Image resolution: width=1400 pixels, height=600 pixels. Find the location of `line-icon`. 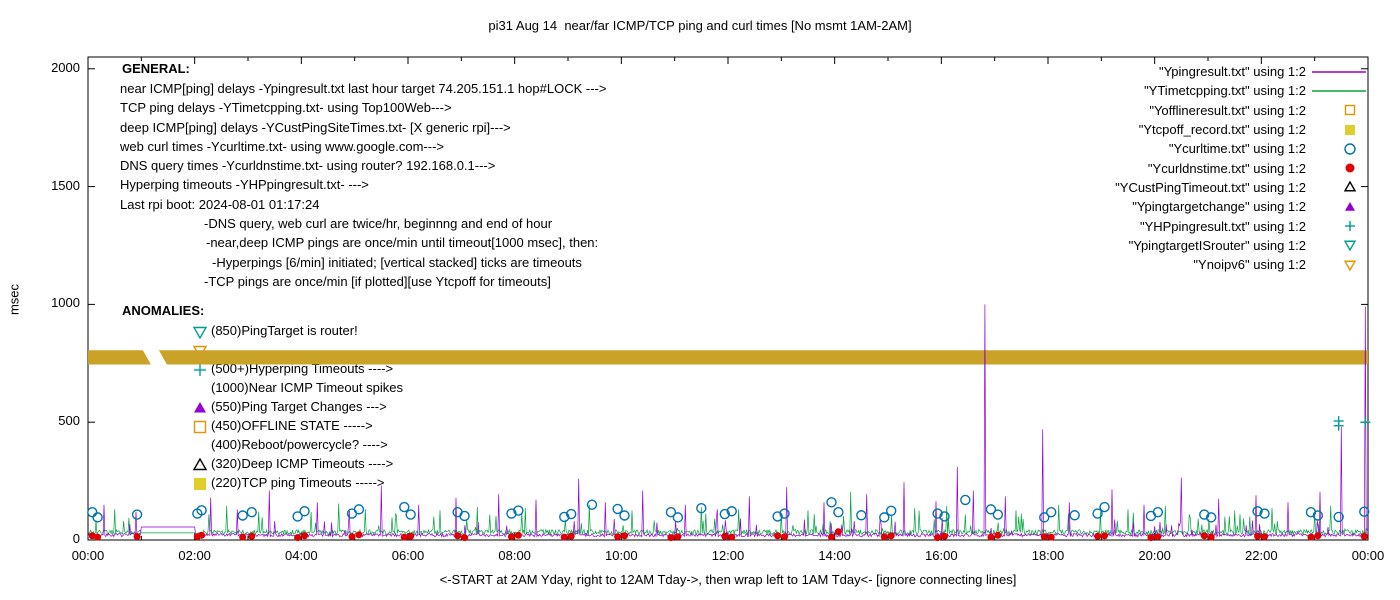

line-icon is located at coordinates (1339, 71).